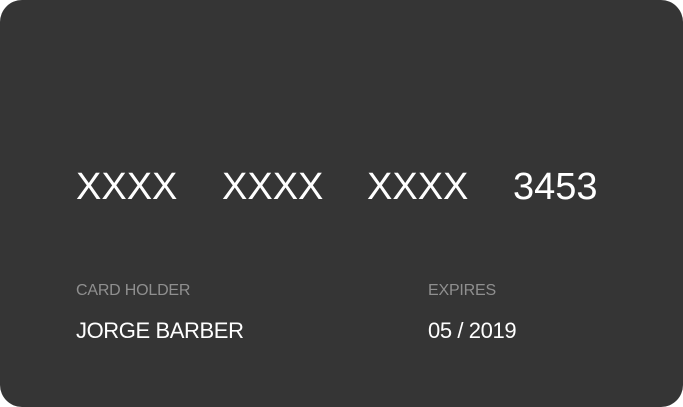 This screenshot has width=683, height=407. I want to click on card-number-group-3: XXXX, so click(418, 187).